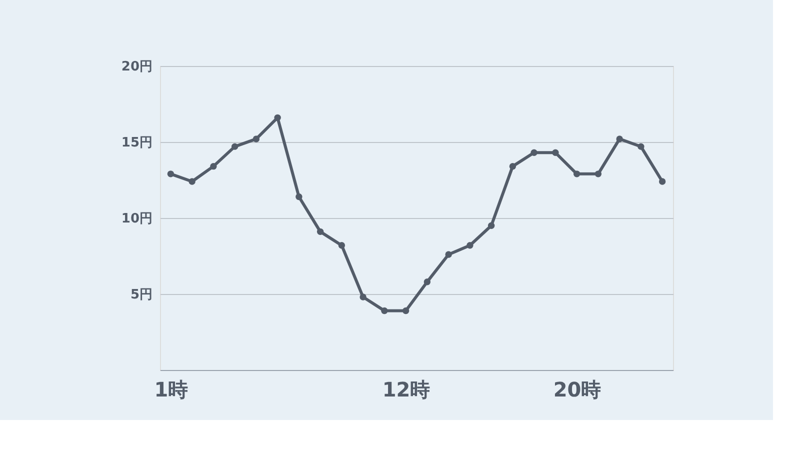  What do you see at coordinates (141, 295) in the screenshot?
I see `y-tick-label: 5円` at bounding box center [141, 295].